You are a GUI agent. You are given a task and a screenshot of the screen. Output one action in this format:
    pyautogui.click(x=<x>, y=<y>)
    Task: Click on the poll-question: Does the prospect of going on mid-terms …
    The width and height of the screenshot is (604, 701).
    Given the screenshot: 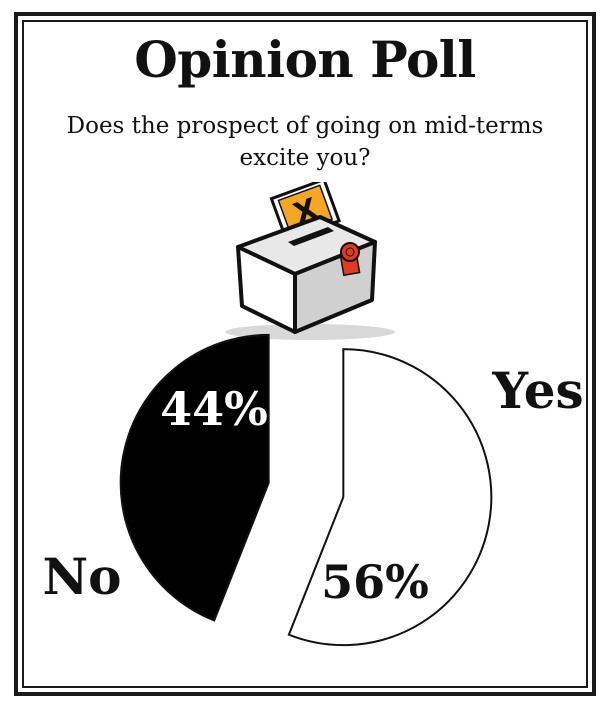 What is the action you would take?
    pyautogui.click(x=305, y=142)
    